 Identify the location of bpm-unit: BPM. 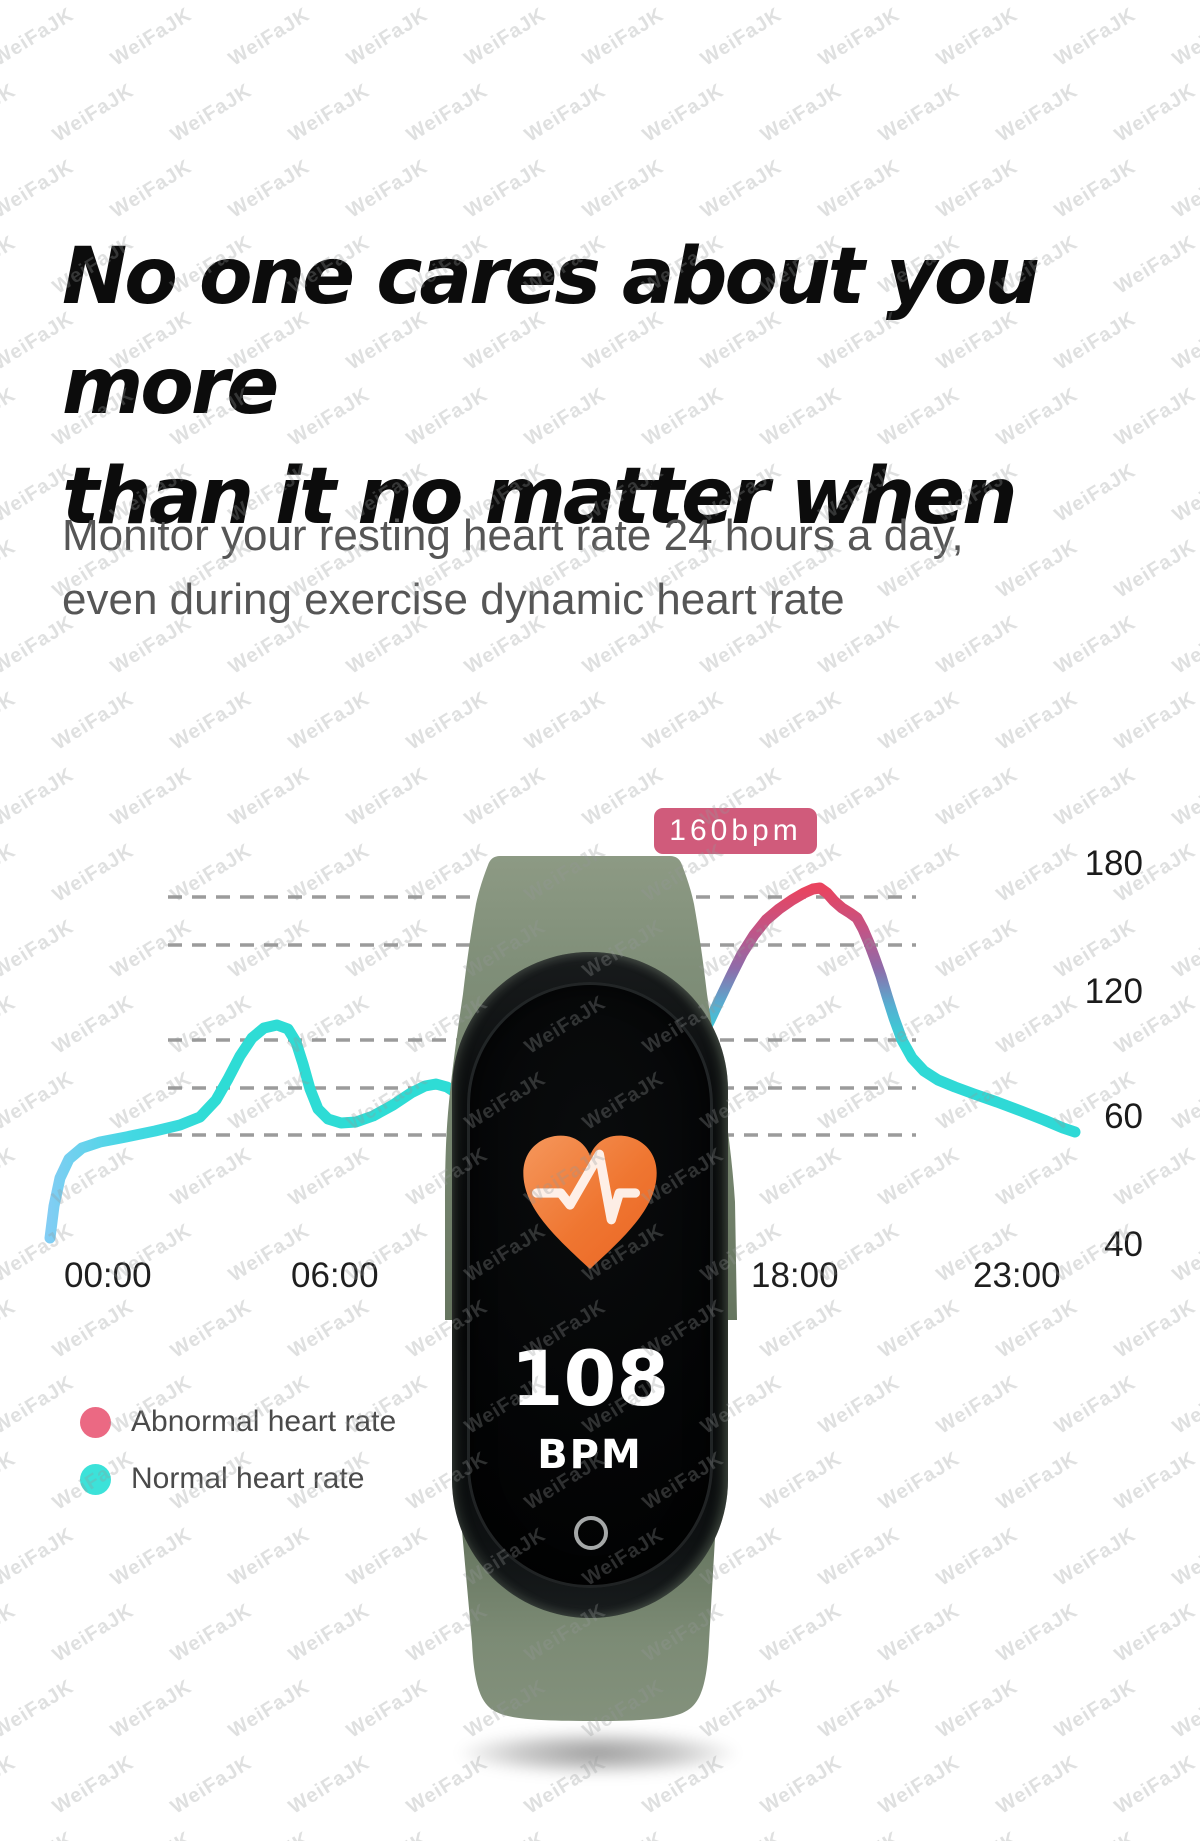
(590, 1455).